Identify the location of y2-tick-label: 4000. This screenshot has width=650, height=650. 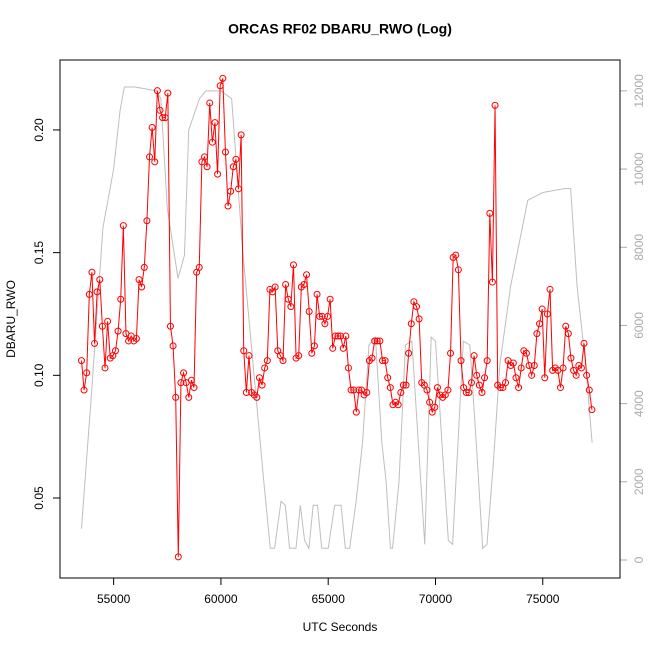
(639, 403).